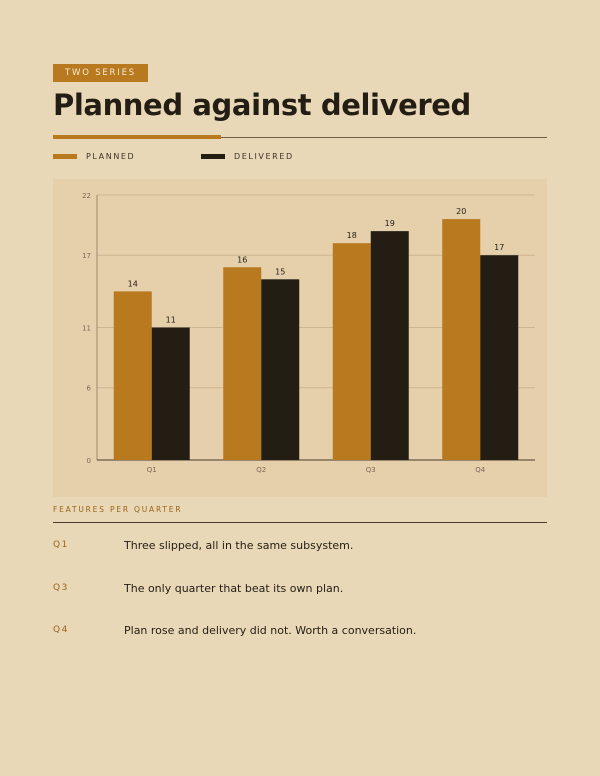 This screenshot has height=776, width=600. What do you see at coordinates (499, 247) in the screenshot?
I see `data-label: 17` at bounding box center [499, 247].